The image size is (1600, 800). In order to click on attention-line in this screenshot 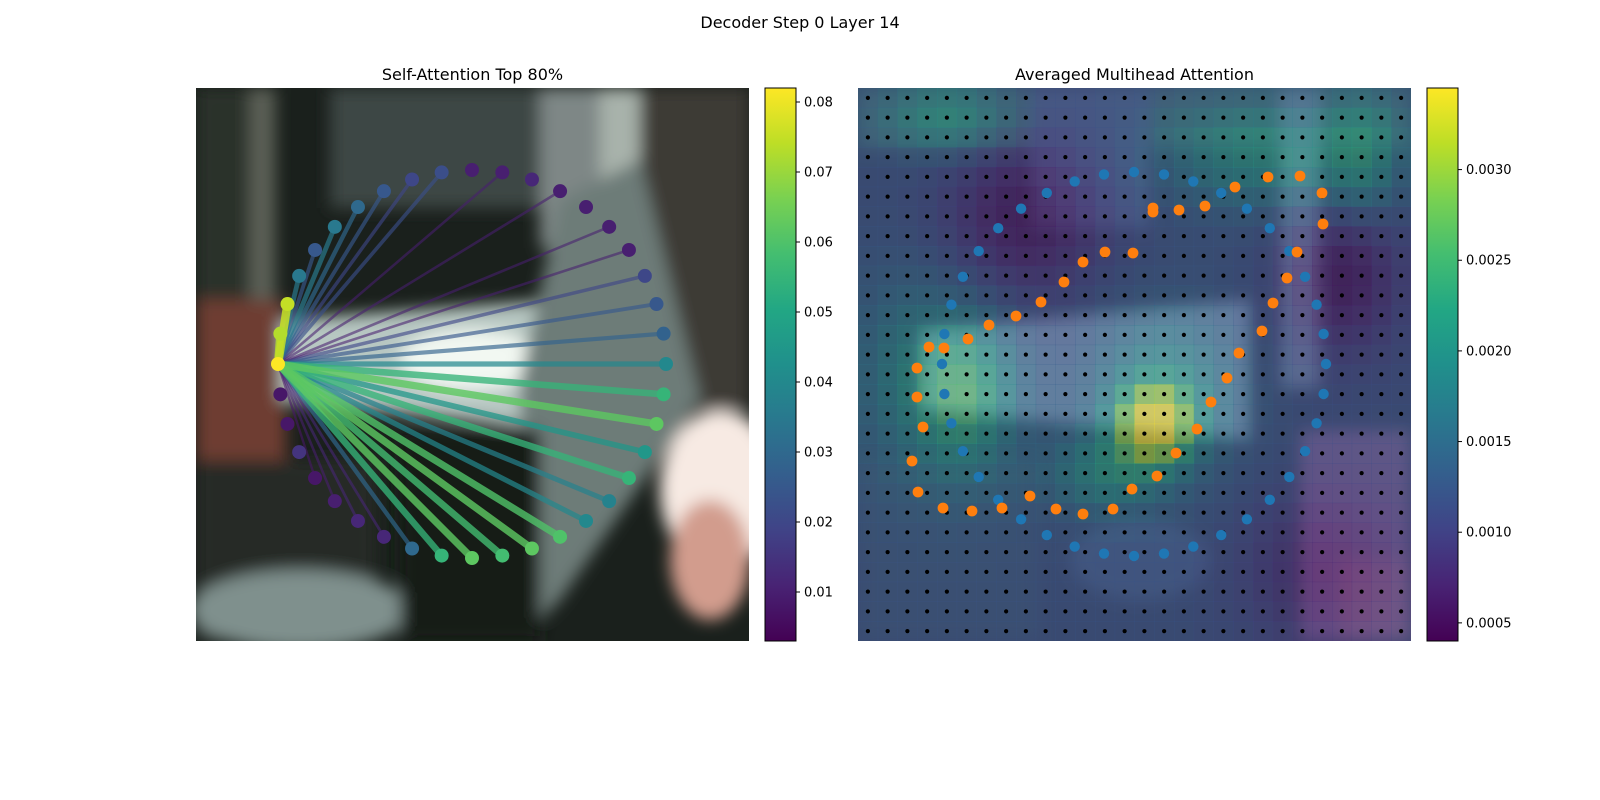, I will do `click(461, 408)`.